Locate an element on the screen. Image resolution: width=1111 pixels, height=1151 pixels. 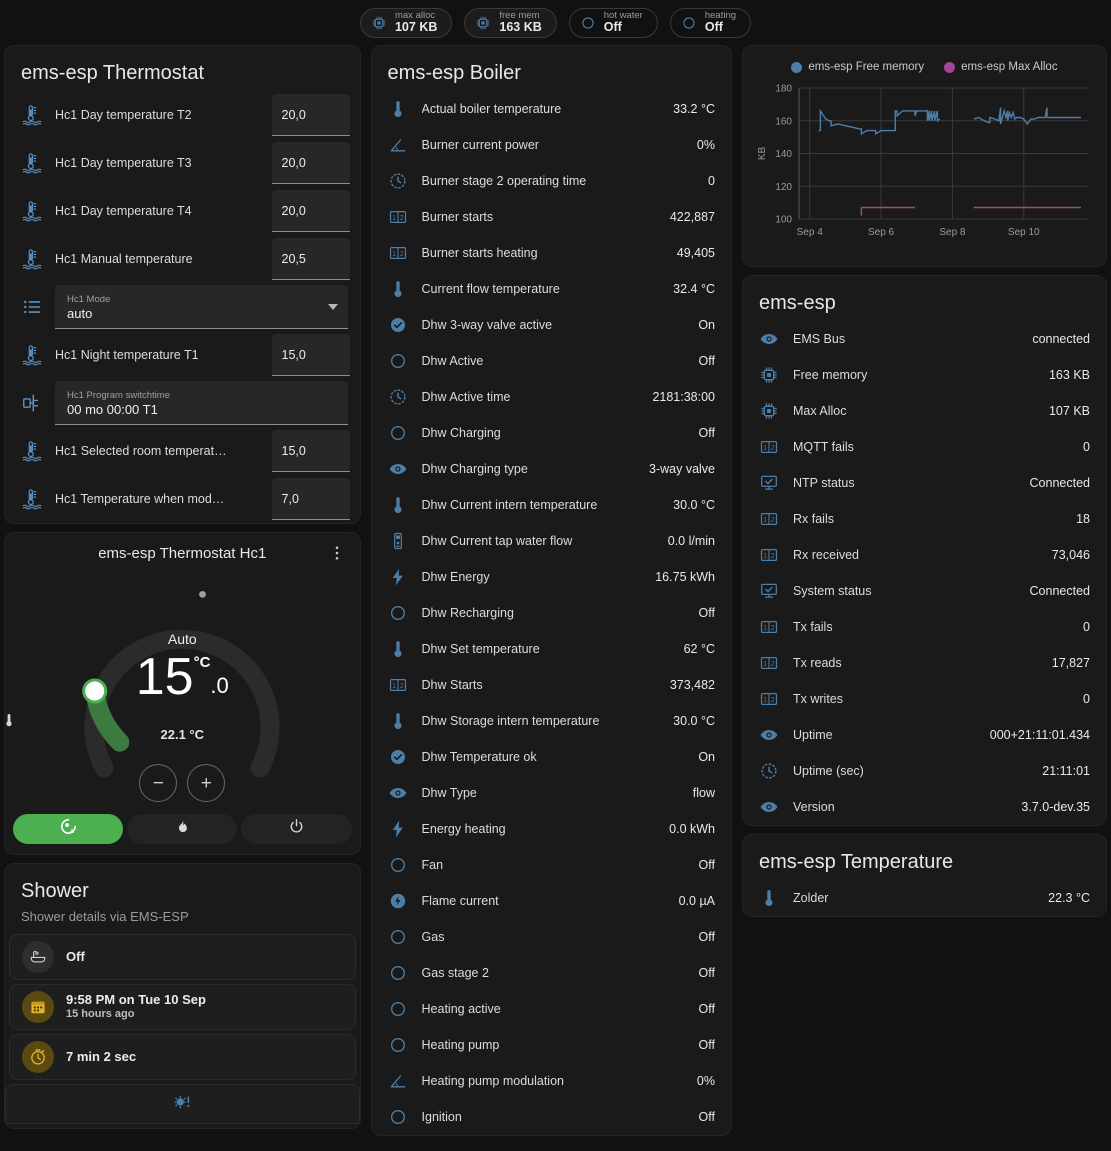
entity-row: Ignition Off is located at coordinates (551, 1117).